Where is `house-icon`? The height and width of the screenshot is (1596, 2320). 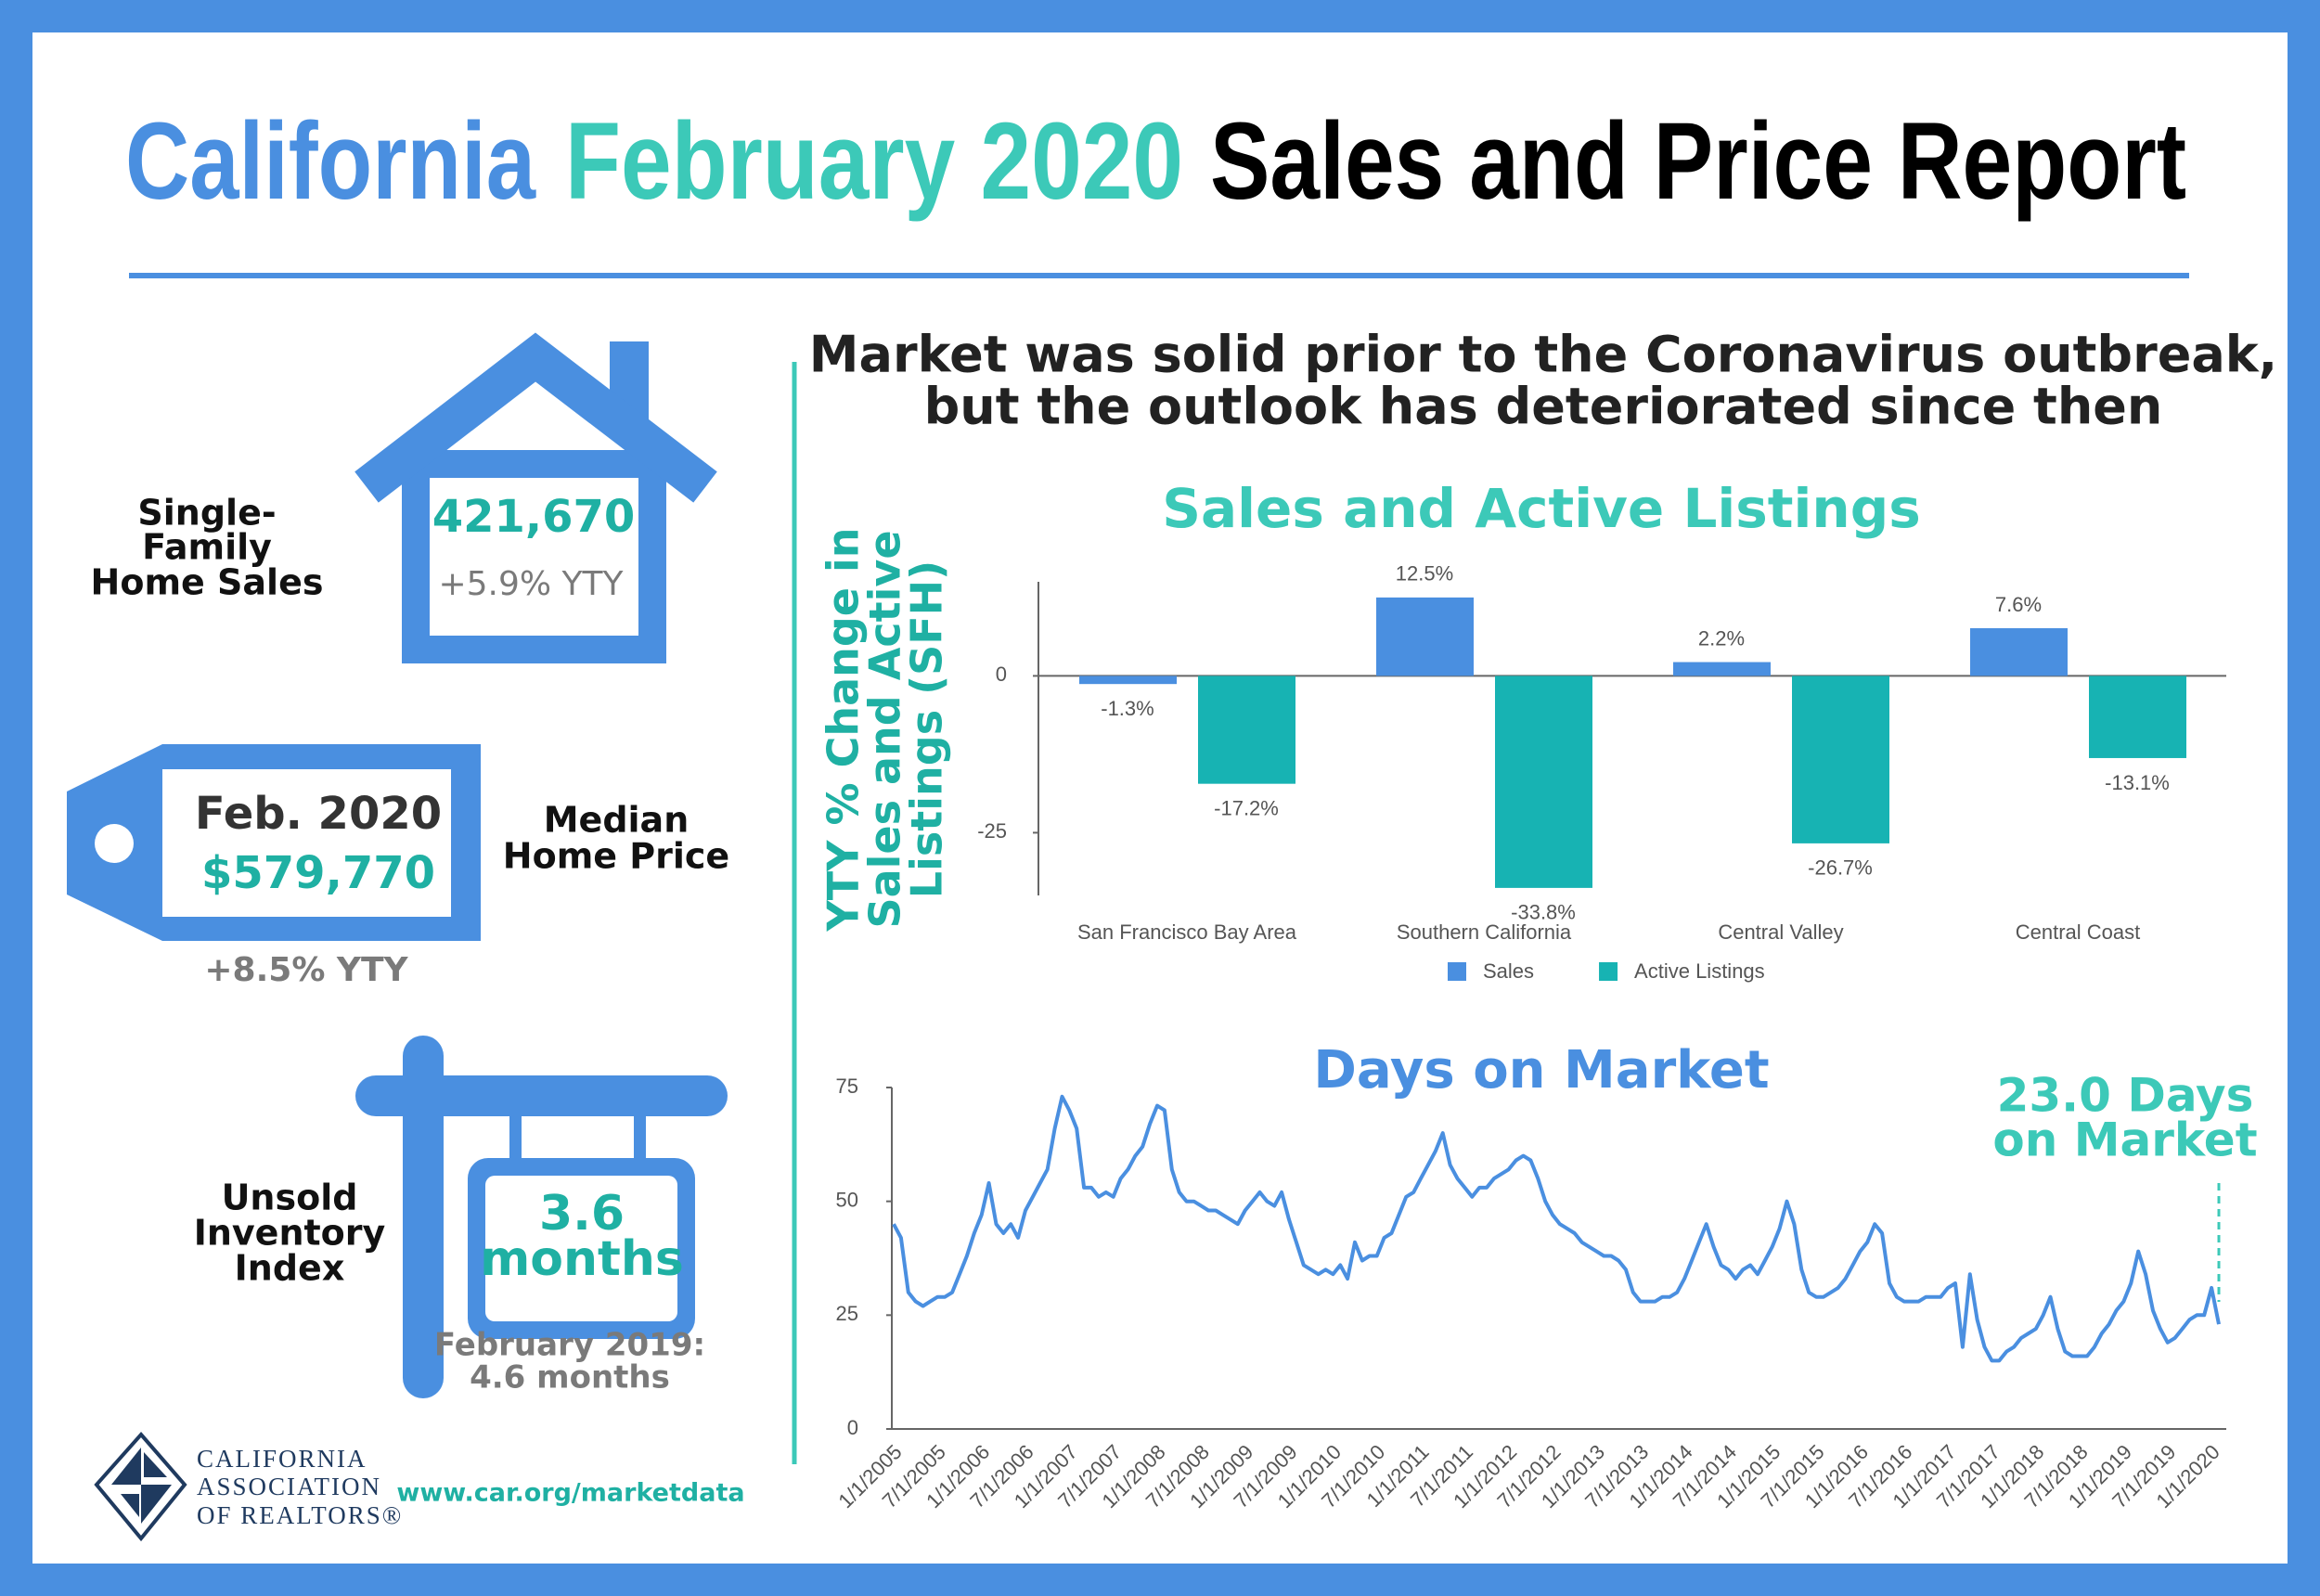 house-icon is located at coordinates (536, 498).